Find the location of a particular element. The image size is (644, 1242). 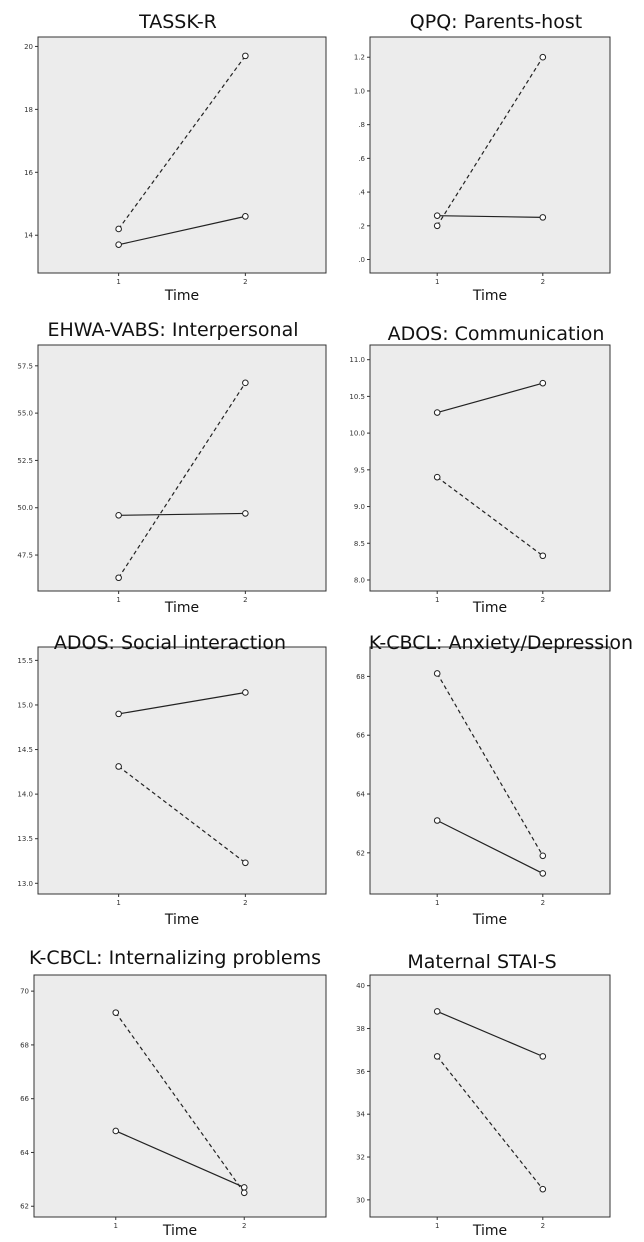

y-tick-label: .4 is located at coordinates (361, 193).